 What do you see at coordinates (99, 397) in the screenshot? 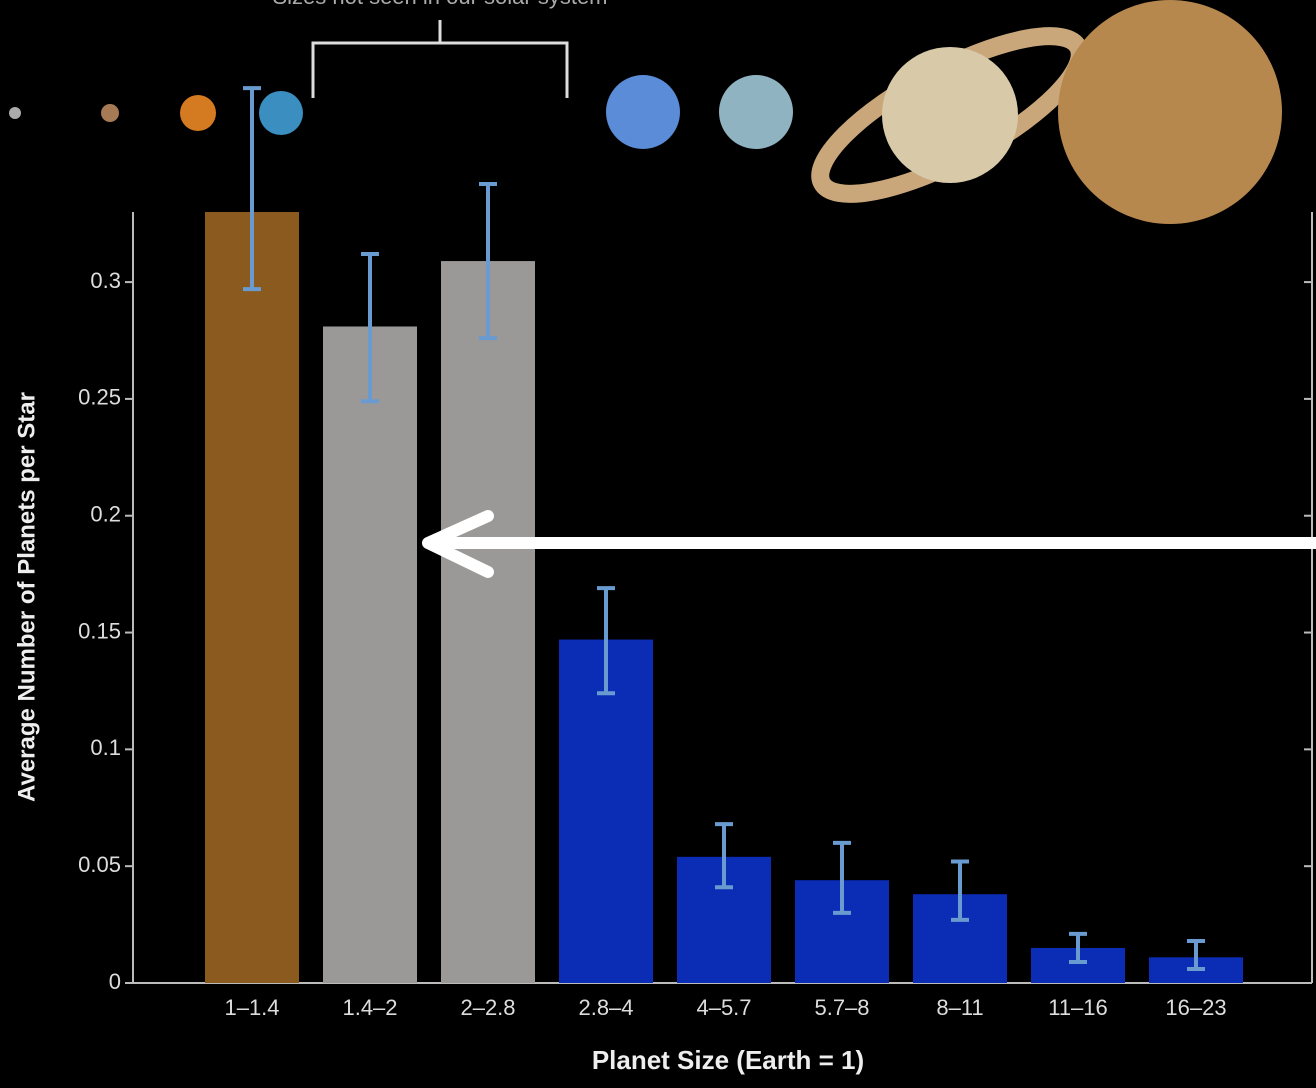
I see `y-tick-label: 0.25` at bounding box center [99, 397].